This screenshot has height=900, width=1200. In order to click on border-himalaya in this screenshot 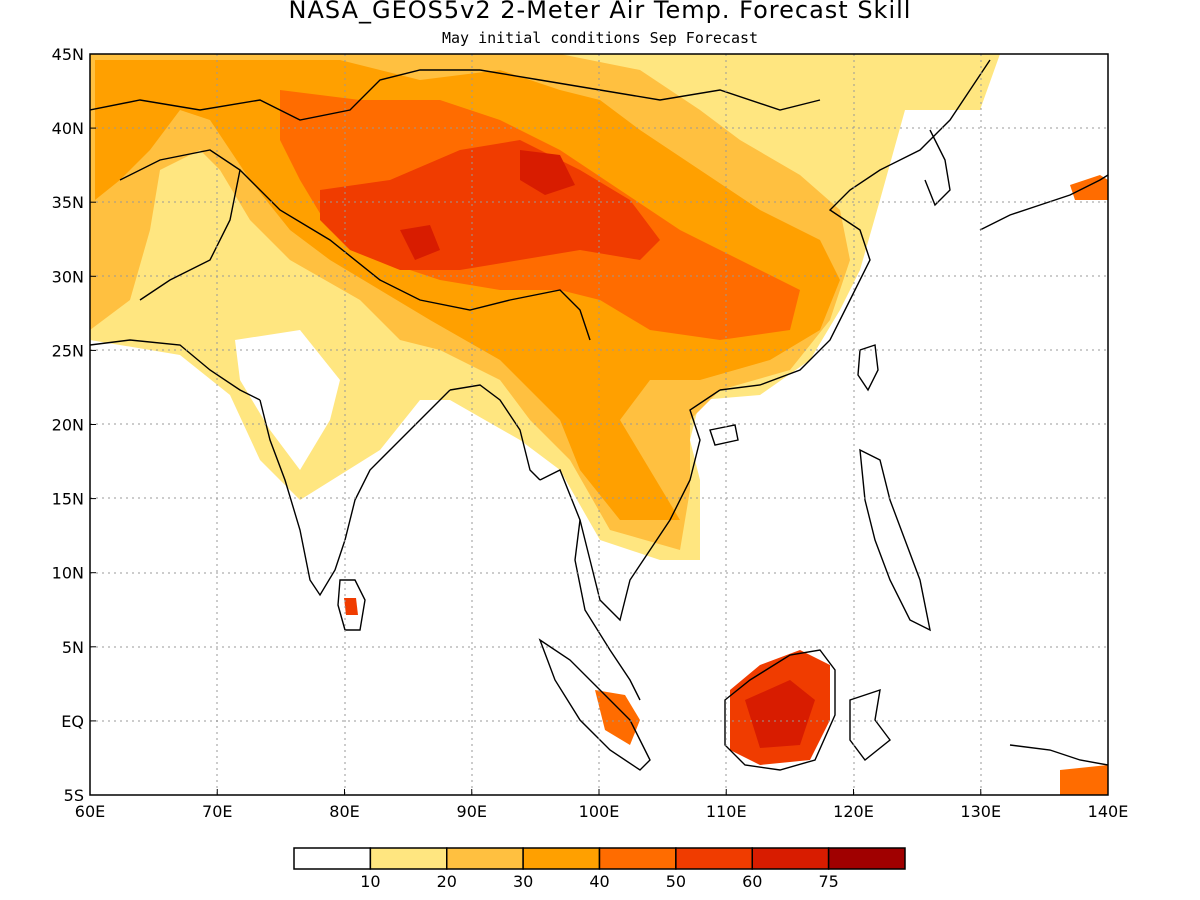, I will do `click(415, 255)`.